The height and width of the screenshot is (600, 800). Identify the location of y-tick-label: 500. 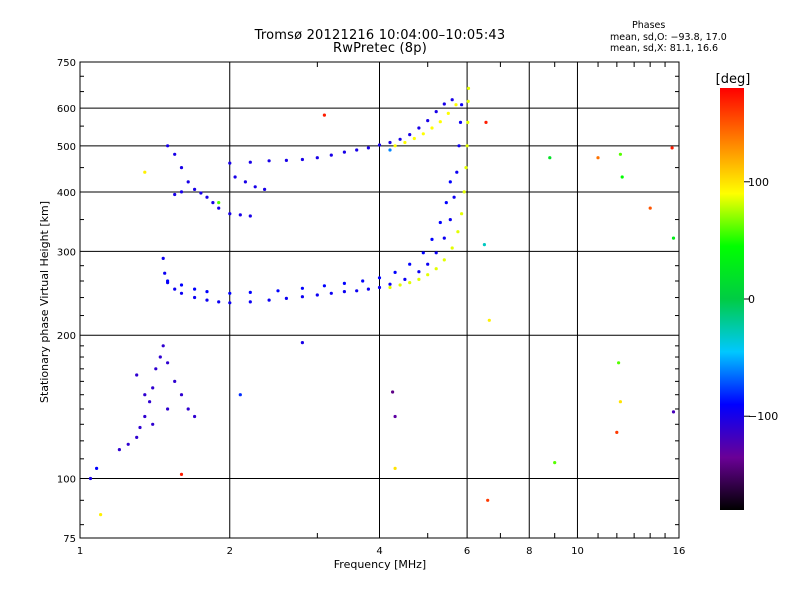
(66, 147).